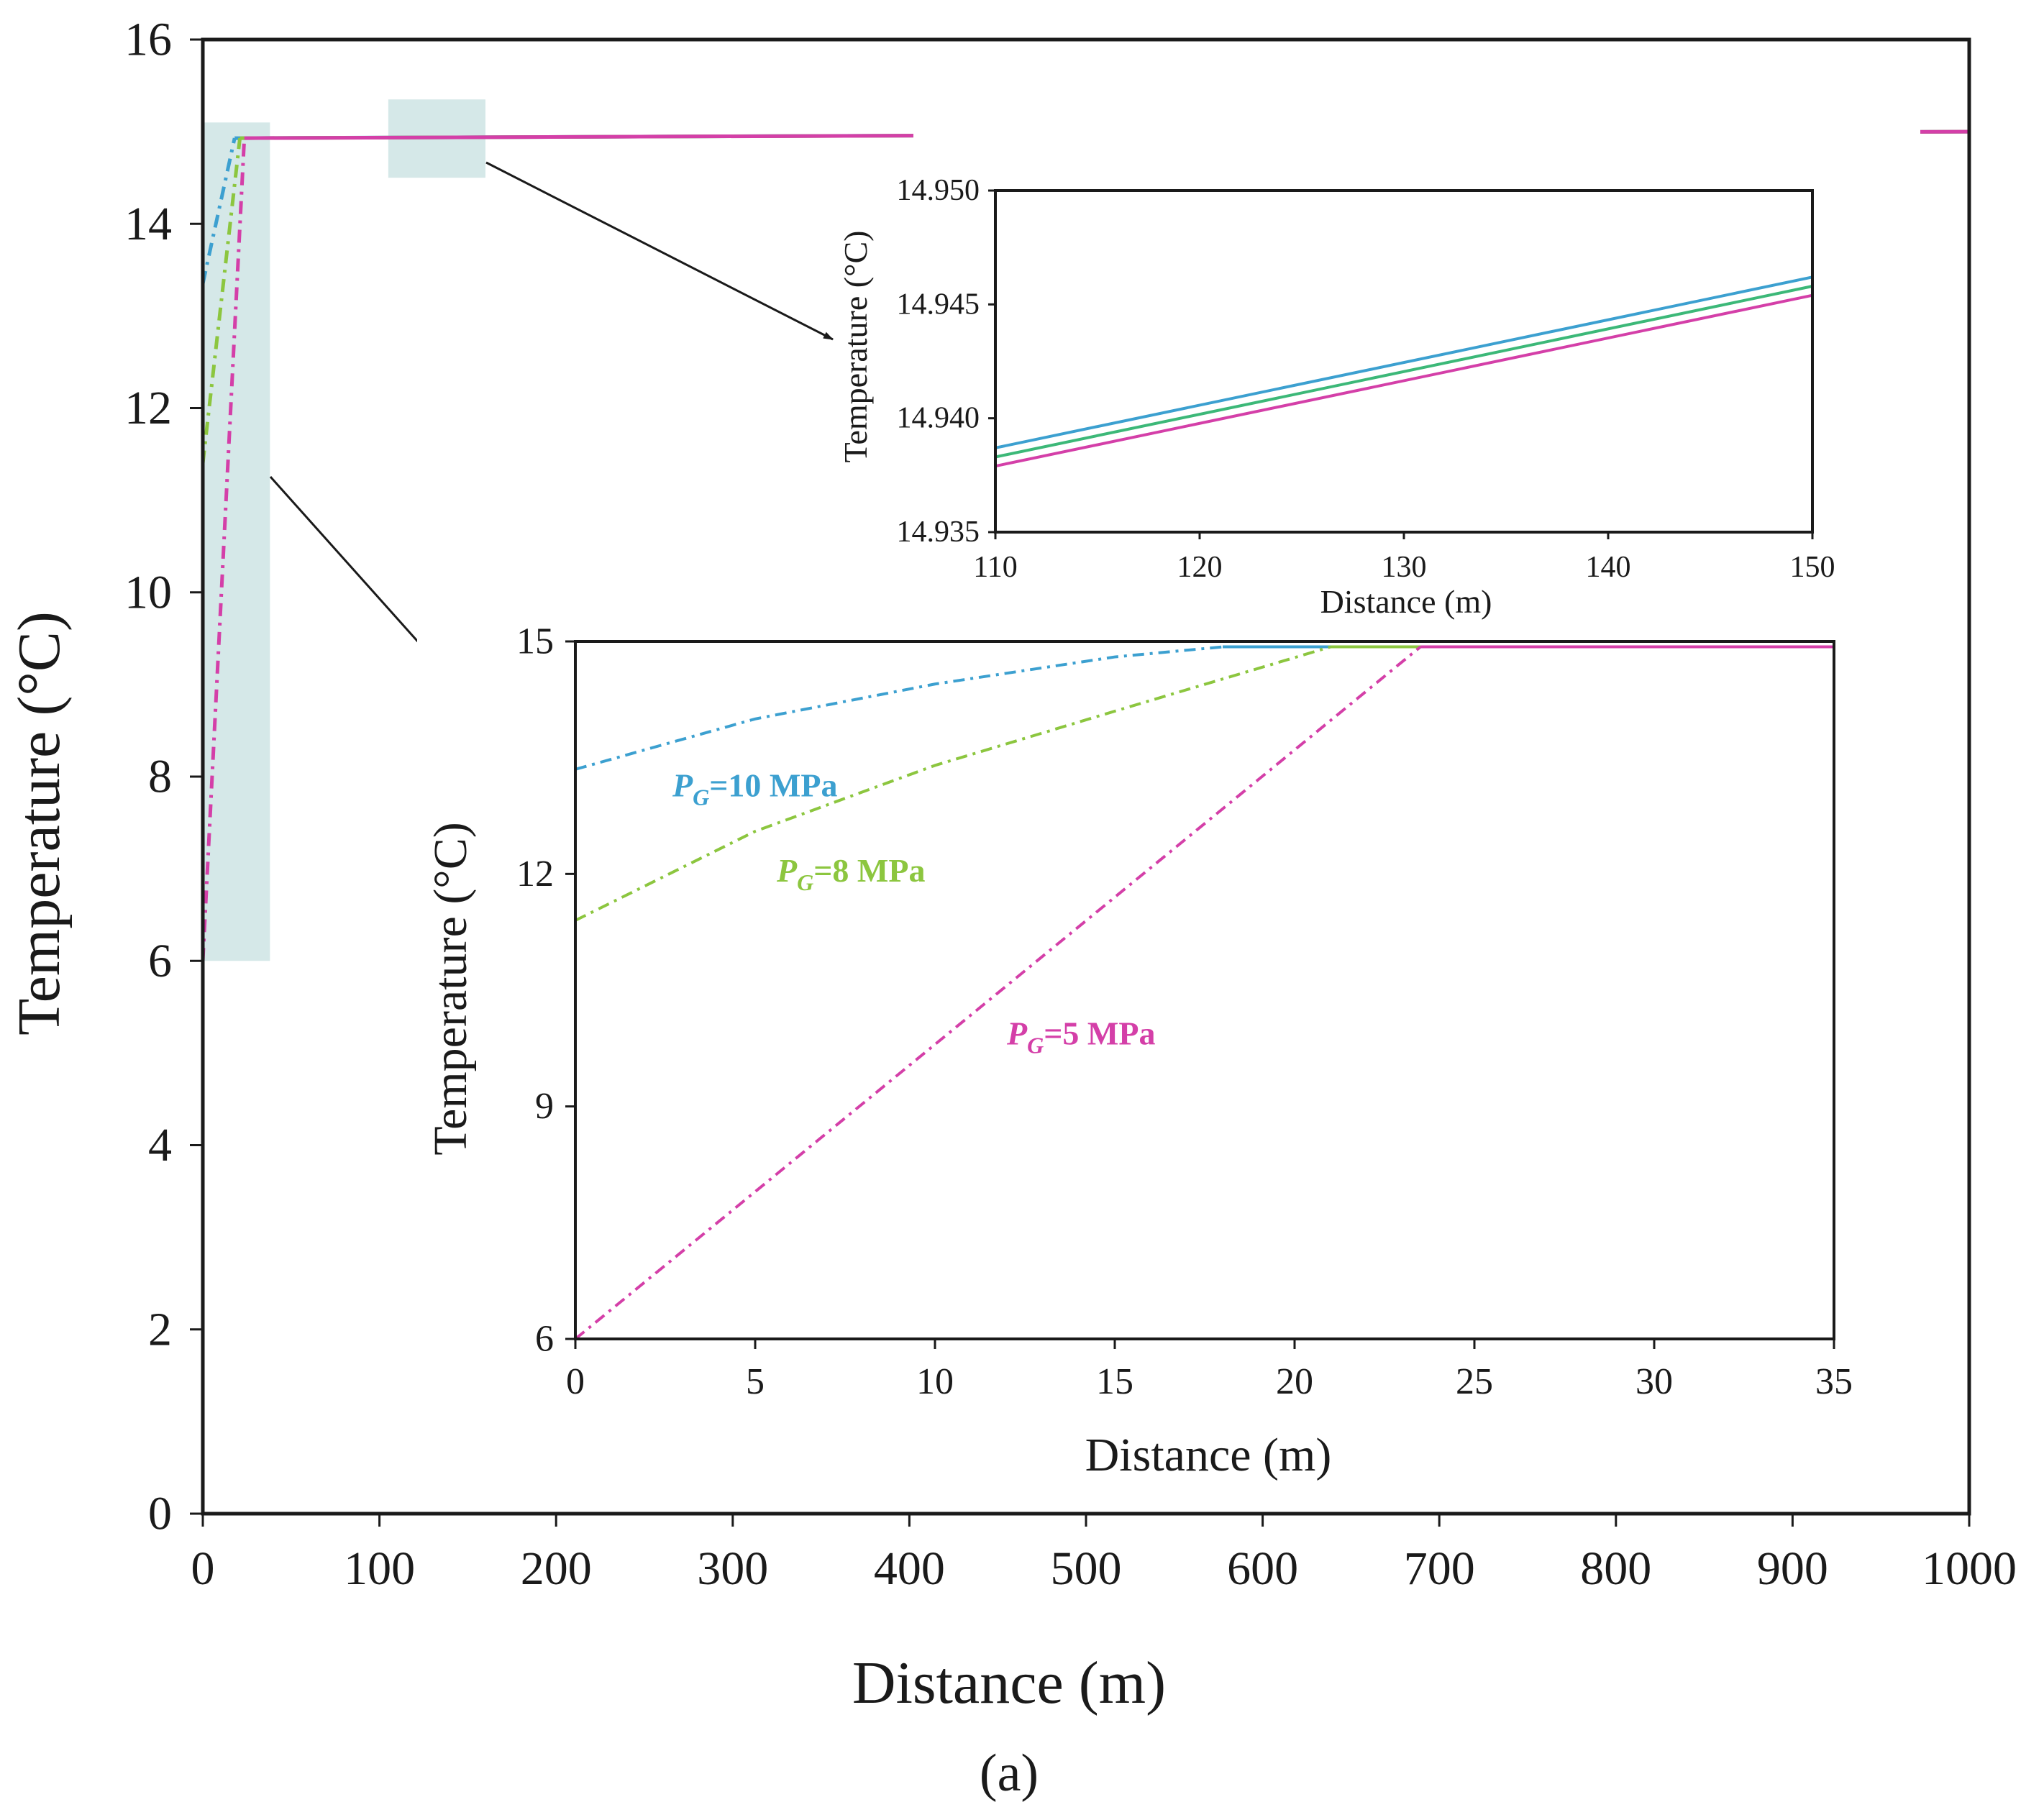 The width and height of the screenshot is (2044, 1820). Describe the element at coordinates (1009, 1683) in the screenshot. I see `main-x-axis-label: Distance (m)` at that location.